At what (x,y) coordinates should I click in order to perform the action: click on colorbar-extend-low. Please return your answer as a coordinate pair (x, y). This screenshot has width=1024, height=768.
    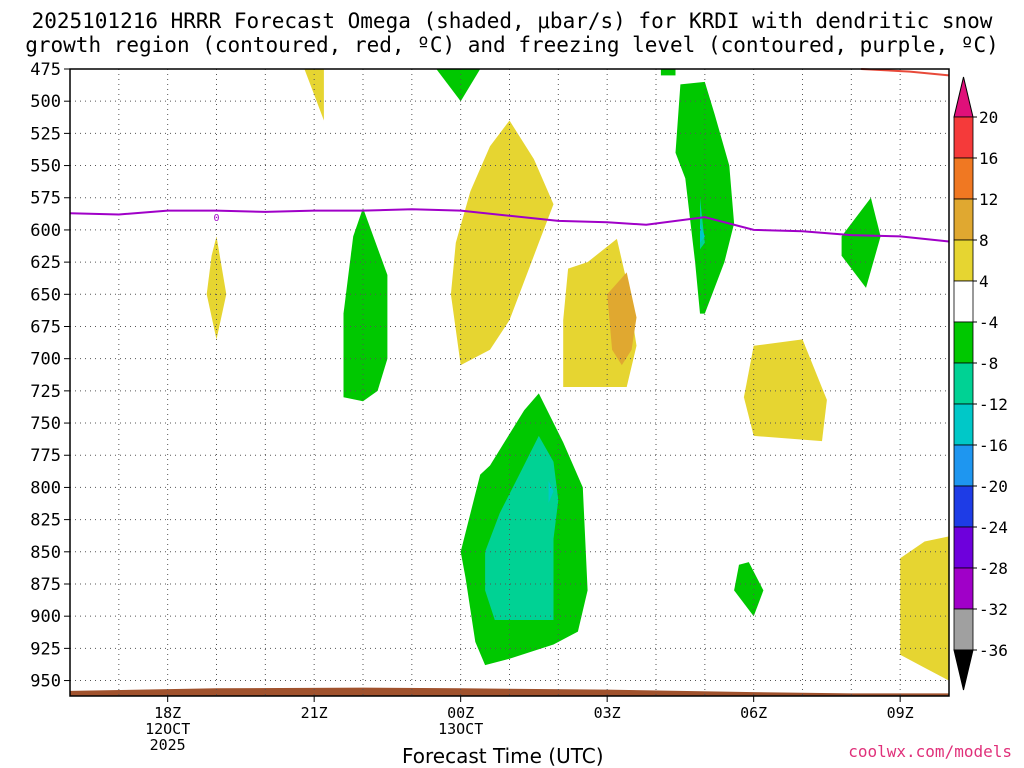
    Looking at the image, I should click on (963, 670).